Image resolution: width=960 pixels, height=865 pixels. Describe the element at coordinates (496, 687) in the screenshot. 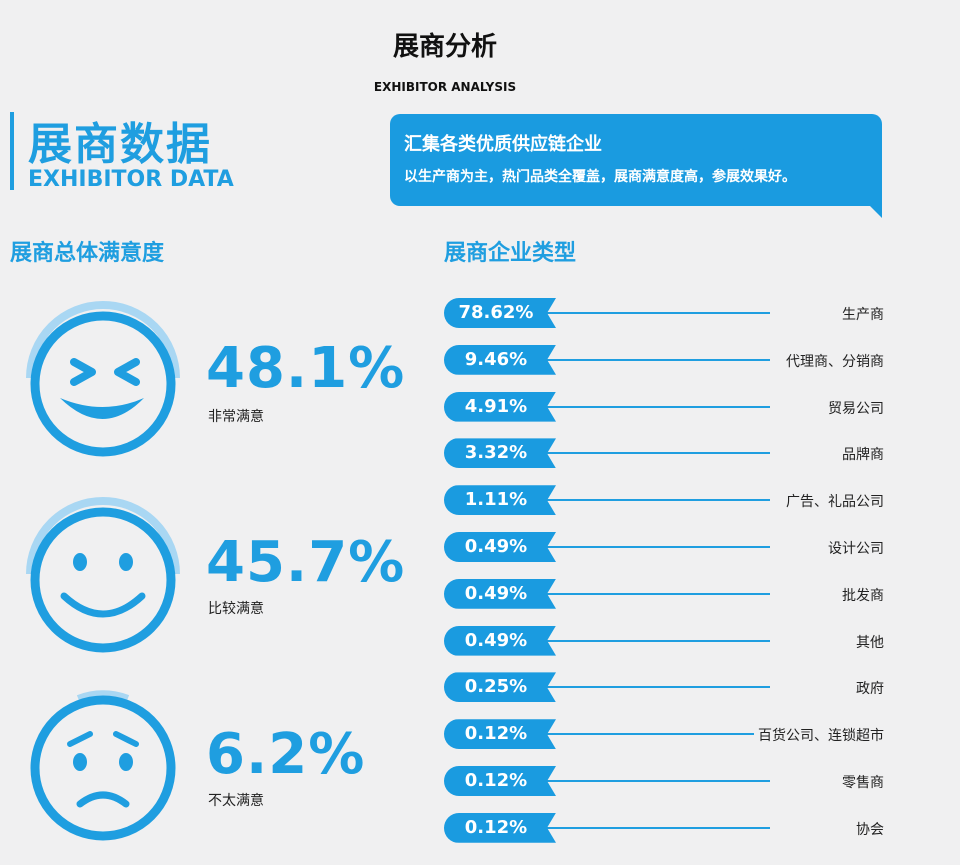

I see `data-label: 0.25%` at that location.